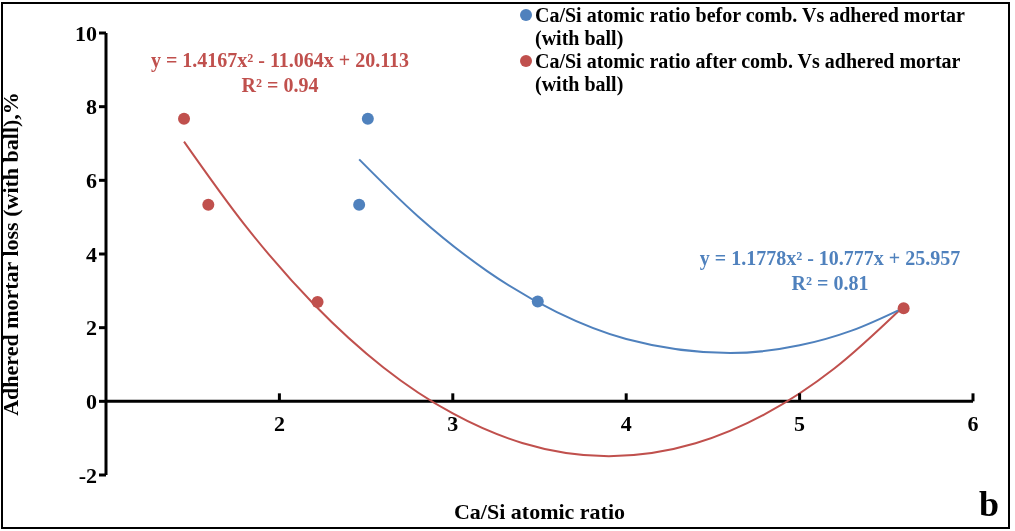  What do you see at coordinates (750, 27) in the screenshot?
I see `legend-label: Ca/Si atomic ratio befor comb. Vs adhered mortar (with ball)` at bounding box center [750, 27].